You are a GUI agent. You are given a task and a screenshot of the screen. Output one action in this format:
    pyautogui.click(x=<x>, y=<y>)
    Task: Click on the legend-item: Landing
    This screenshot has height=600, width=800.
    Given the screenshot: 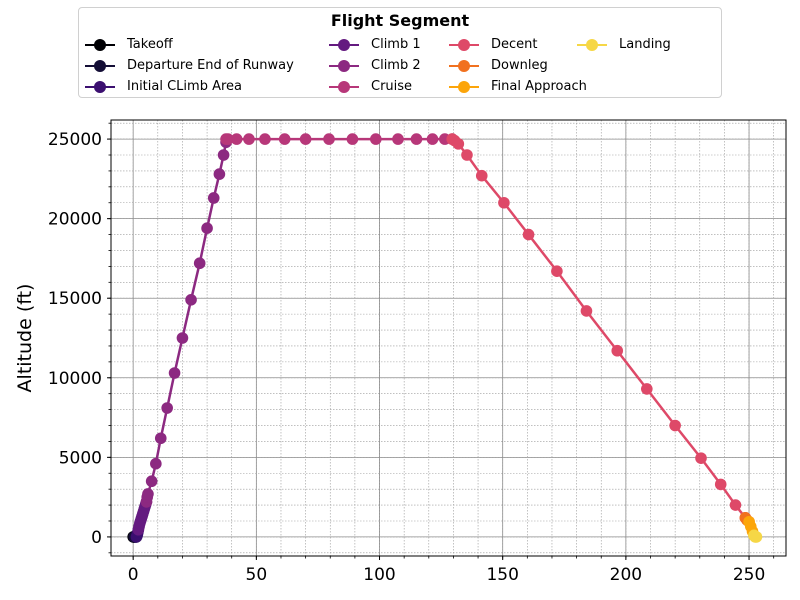 What is the action you would take?
    pyautogui.click(x=624, y=44)
    